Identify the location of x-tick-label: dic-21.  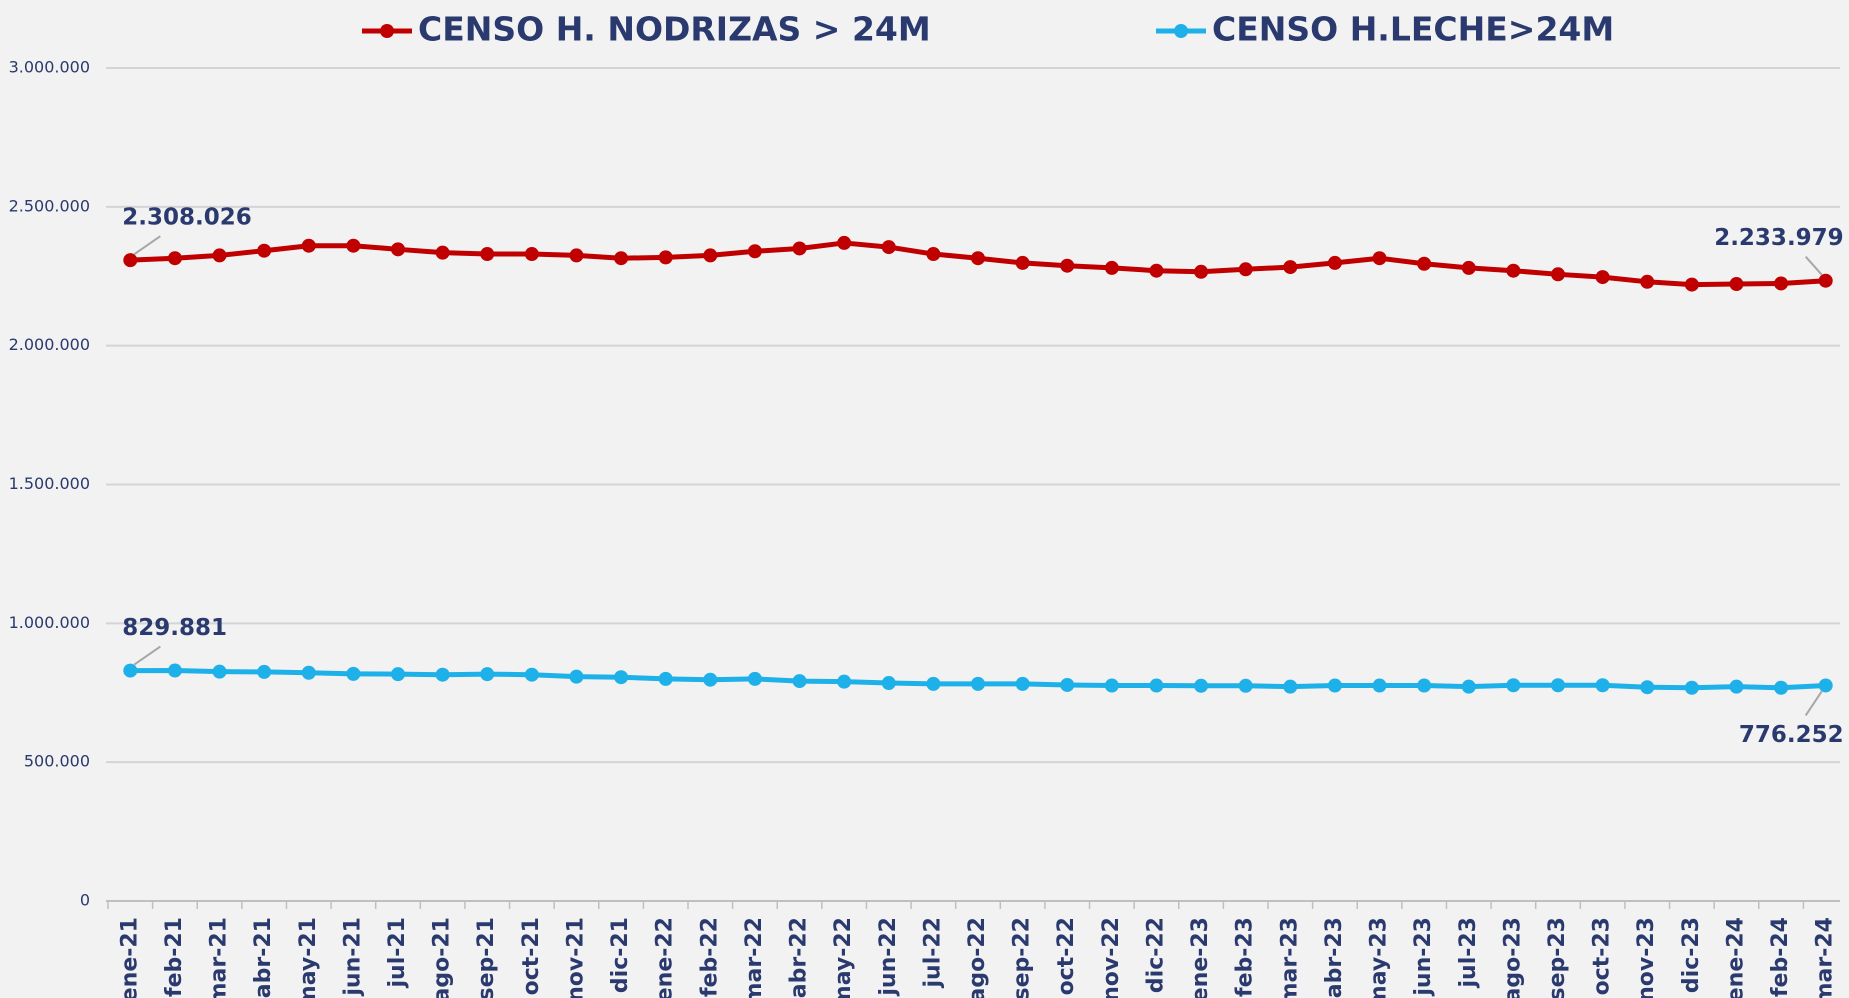
(620, 955).